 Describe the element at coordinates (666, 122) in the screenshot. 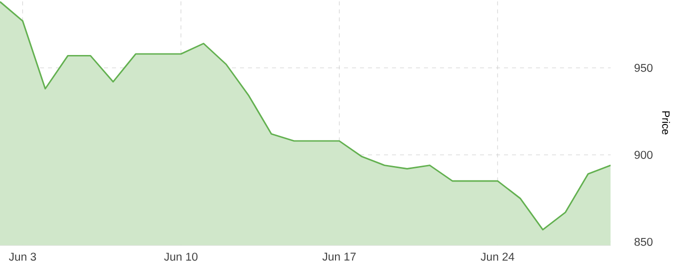

I see `y-axis-title: Price` at that location.